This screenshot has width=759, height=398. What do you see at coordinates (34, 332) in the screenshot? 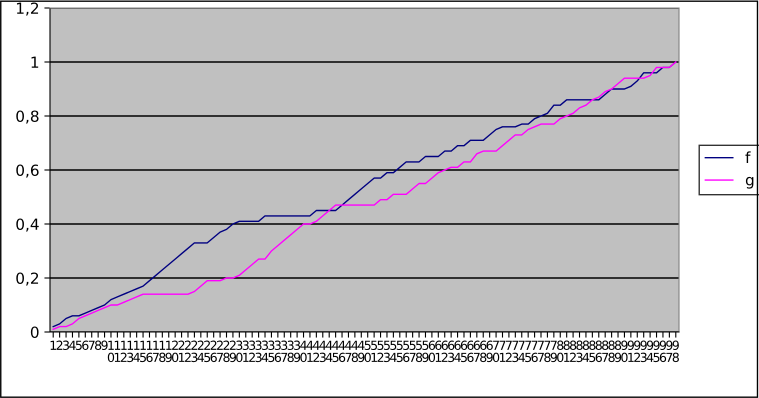
I see `y-tick-label: 0` at bounding box center [34, 332].